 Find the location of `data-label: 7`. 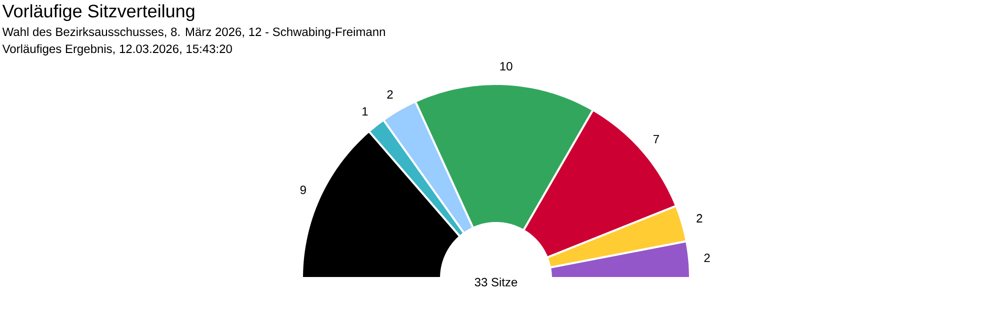

data-label: 7 is located at coordinates (656, 139).